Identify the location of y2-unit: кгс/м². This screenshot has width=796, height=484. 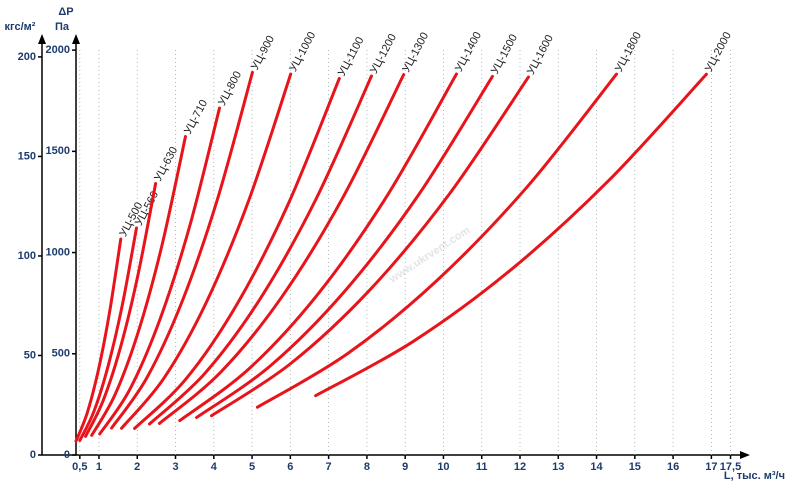
(20, 27).